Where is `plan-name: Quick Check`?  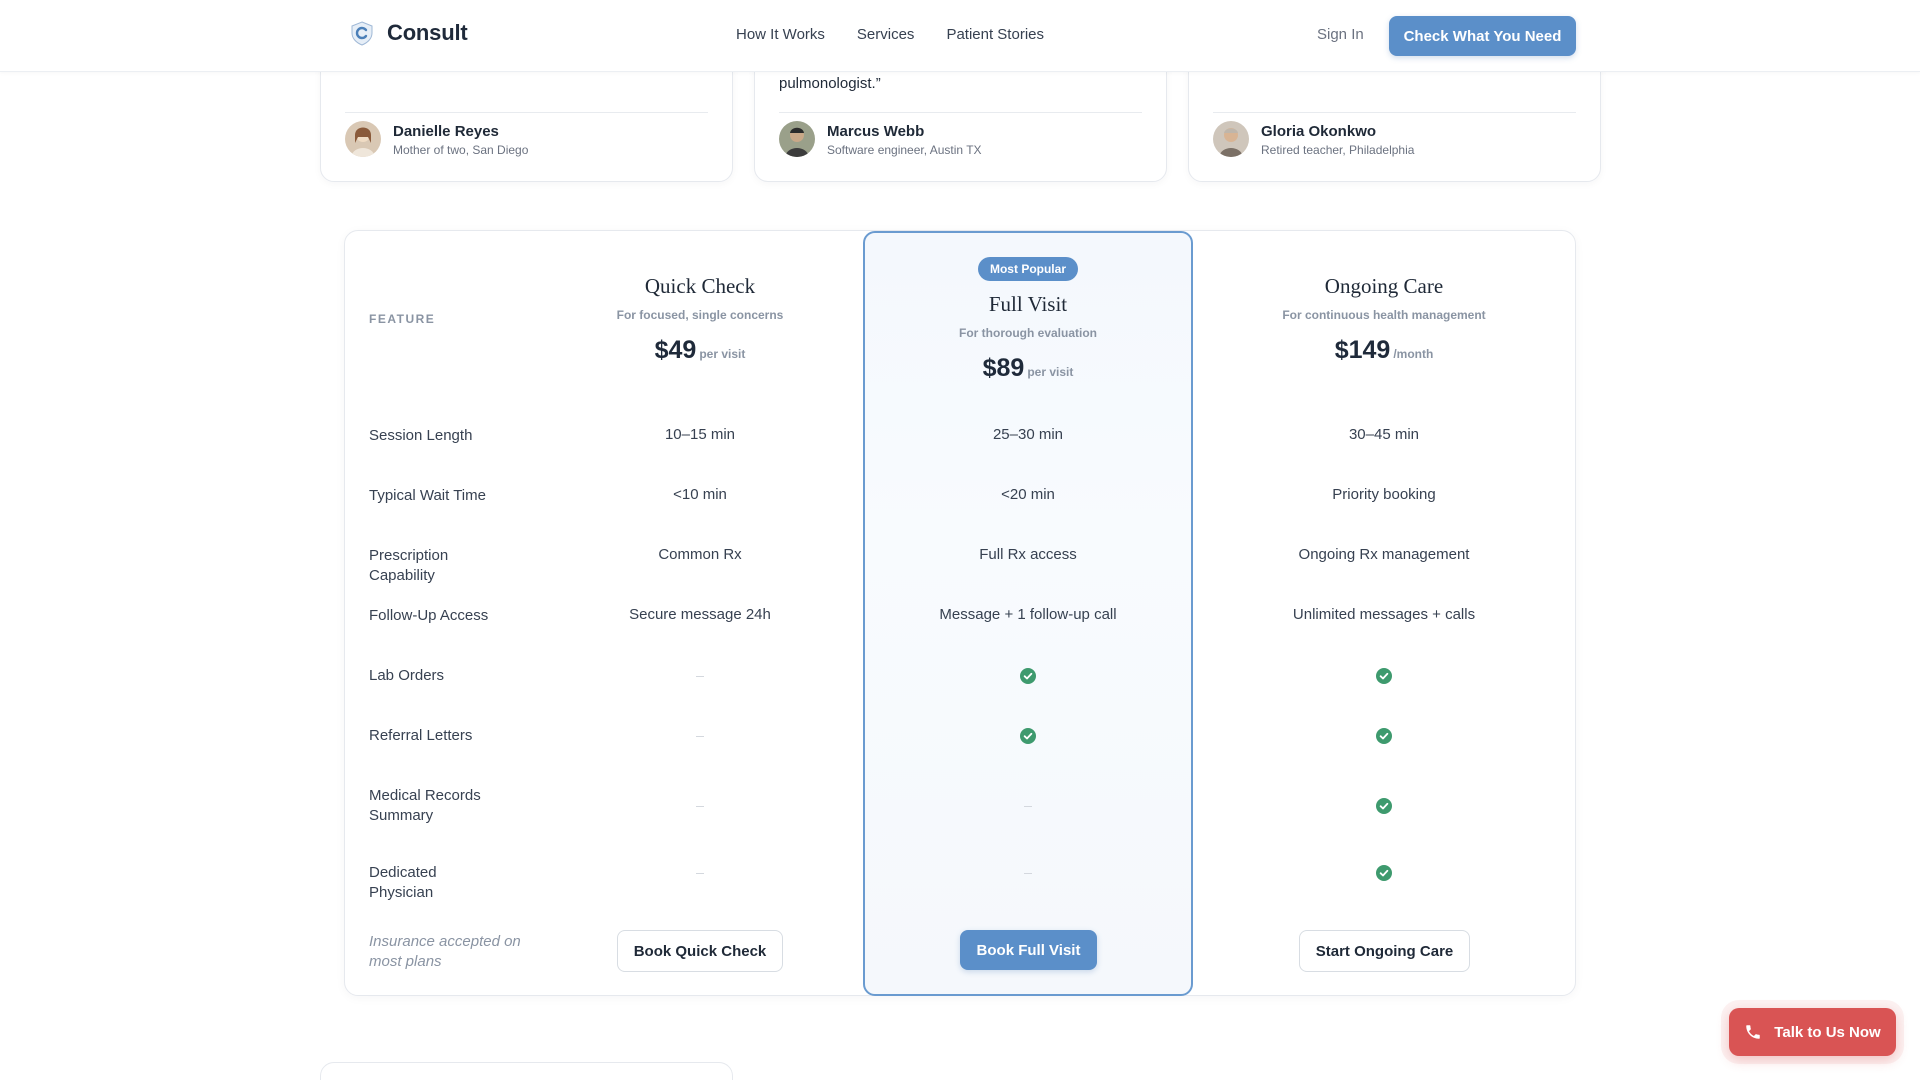 plan-name: Quick Check is located at coordinates (700, 286).